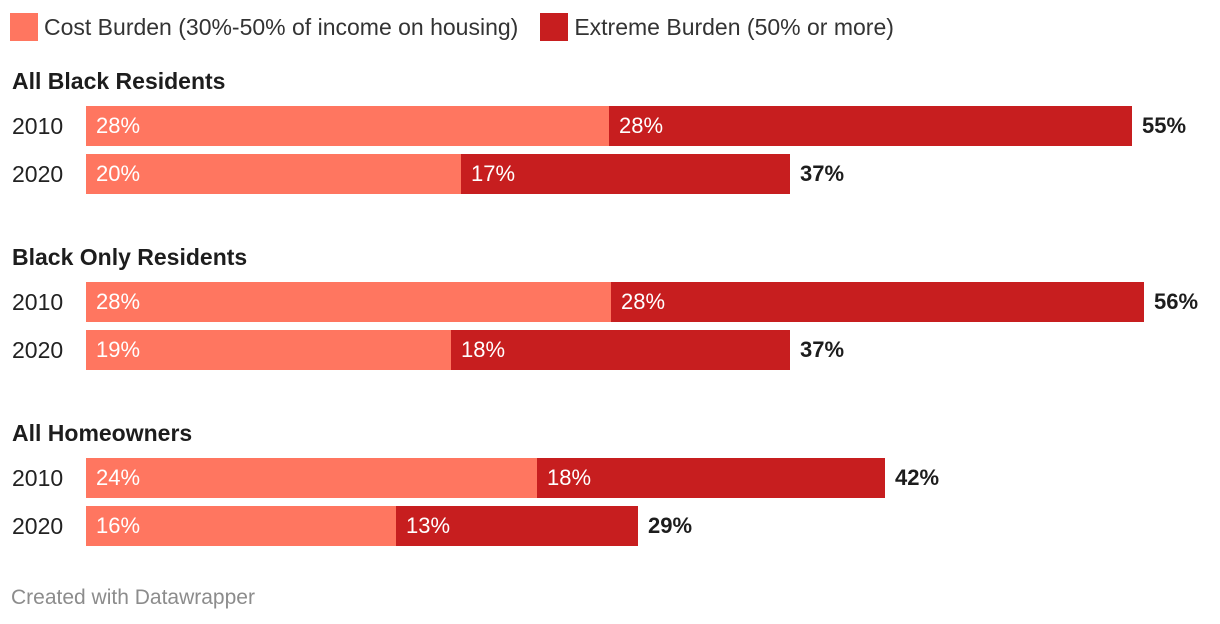 The height and width of the screenshot is (624, 1220). What do you see at coordinates (24, 27) in the screenshot?
I see `legend-swatch-cost-burden` at bounding box center [24, 27].